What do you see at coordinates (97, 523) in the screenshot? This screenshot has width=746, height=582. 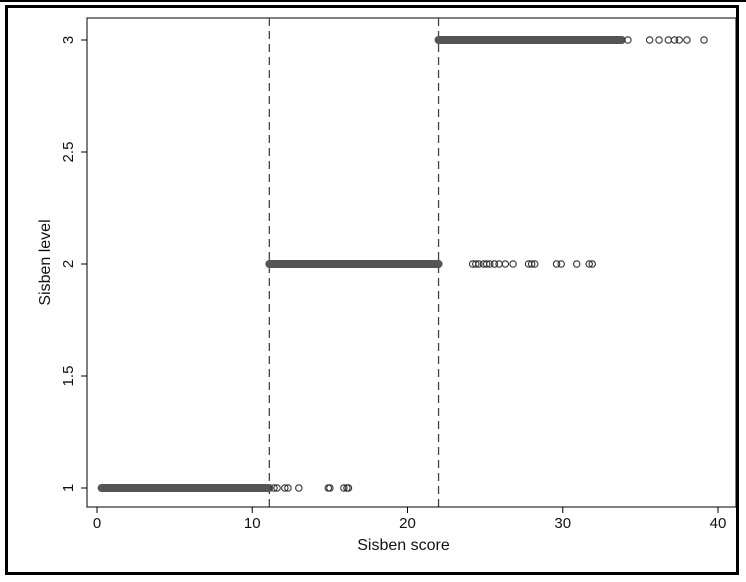 I see `x-tick-label: 0` at bounding box center [97, 523].